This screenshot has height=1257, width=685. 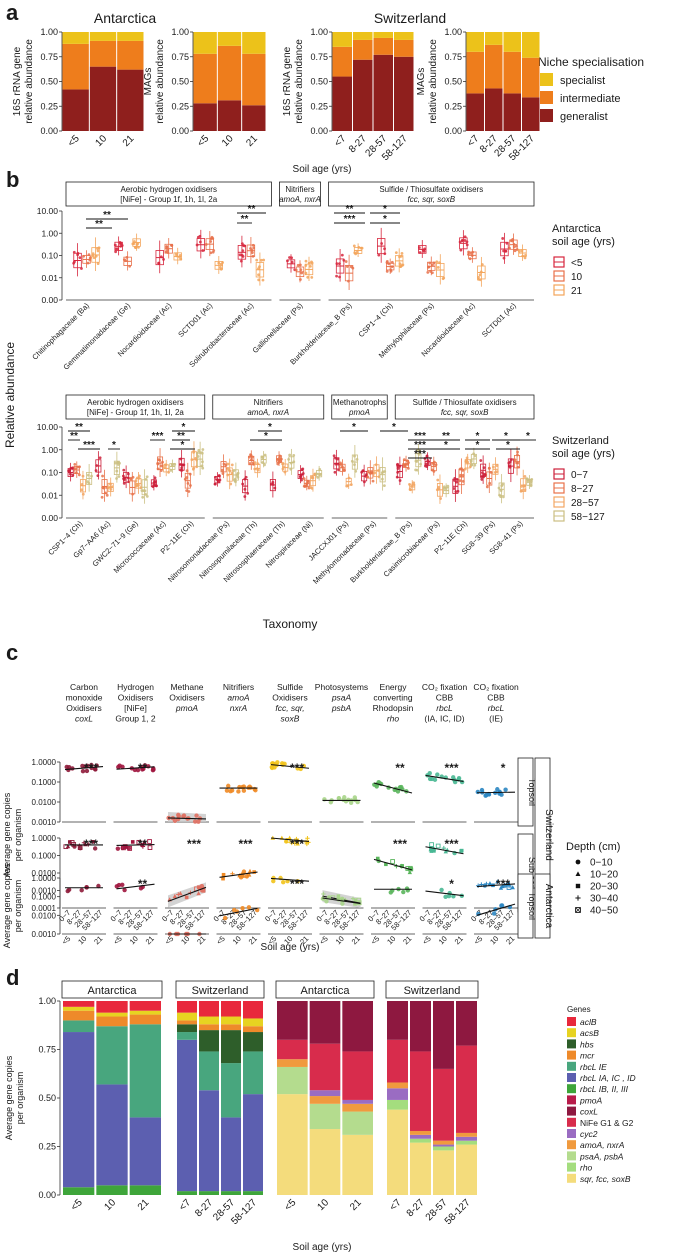 What do you see at coordinates (427, 81) in the screenshot?
I see `y-axis-label: MAGsrelative abundance` at bounding box center [427, 81].